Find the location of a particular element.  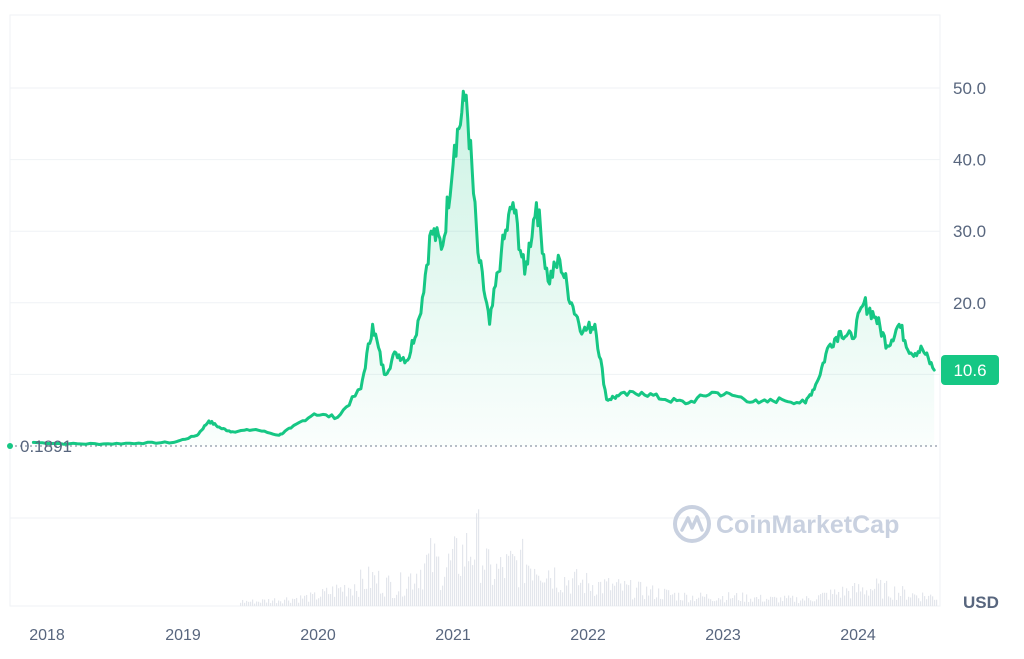

y-tick-label: 40.0 is located at coordinates (969, 160).